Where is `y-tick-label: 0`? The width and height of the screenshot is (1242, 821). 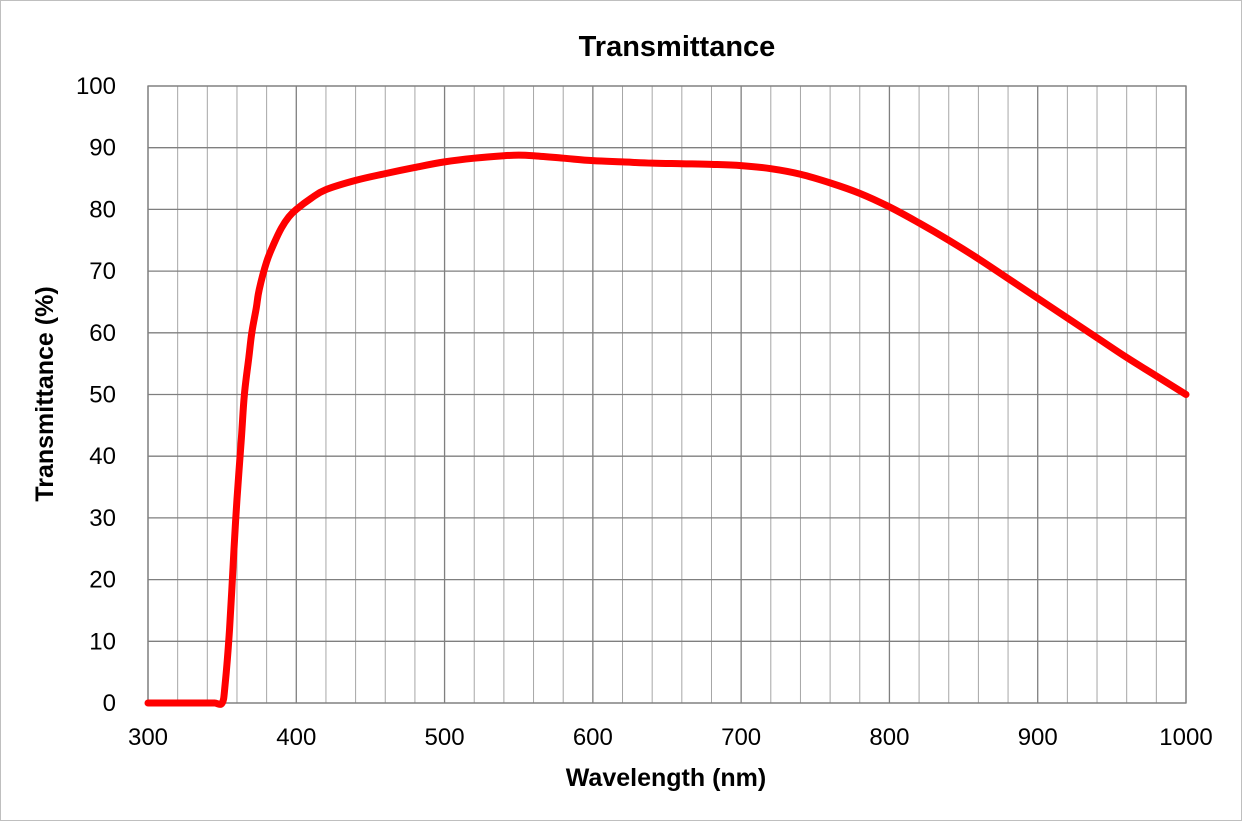 y-tick-label: 0 is located at coordinates (109, 703).